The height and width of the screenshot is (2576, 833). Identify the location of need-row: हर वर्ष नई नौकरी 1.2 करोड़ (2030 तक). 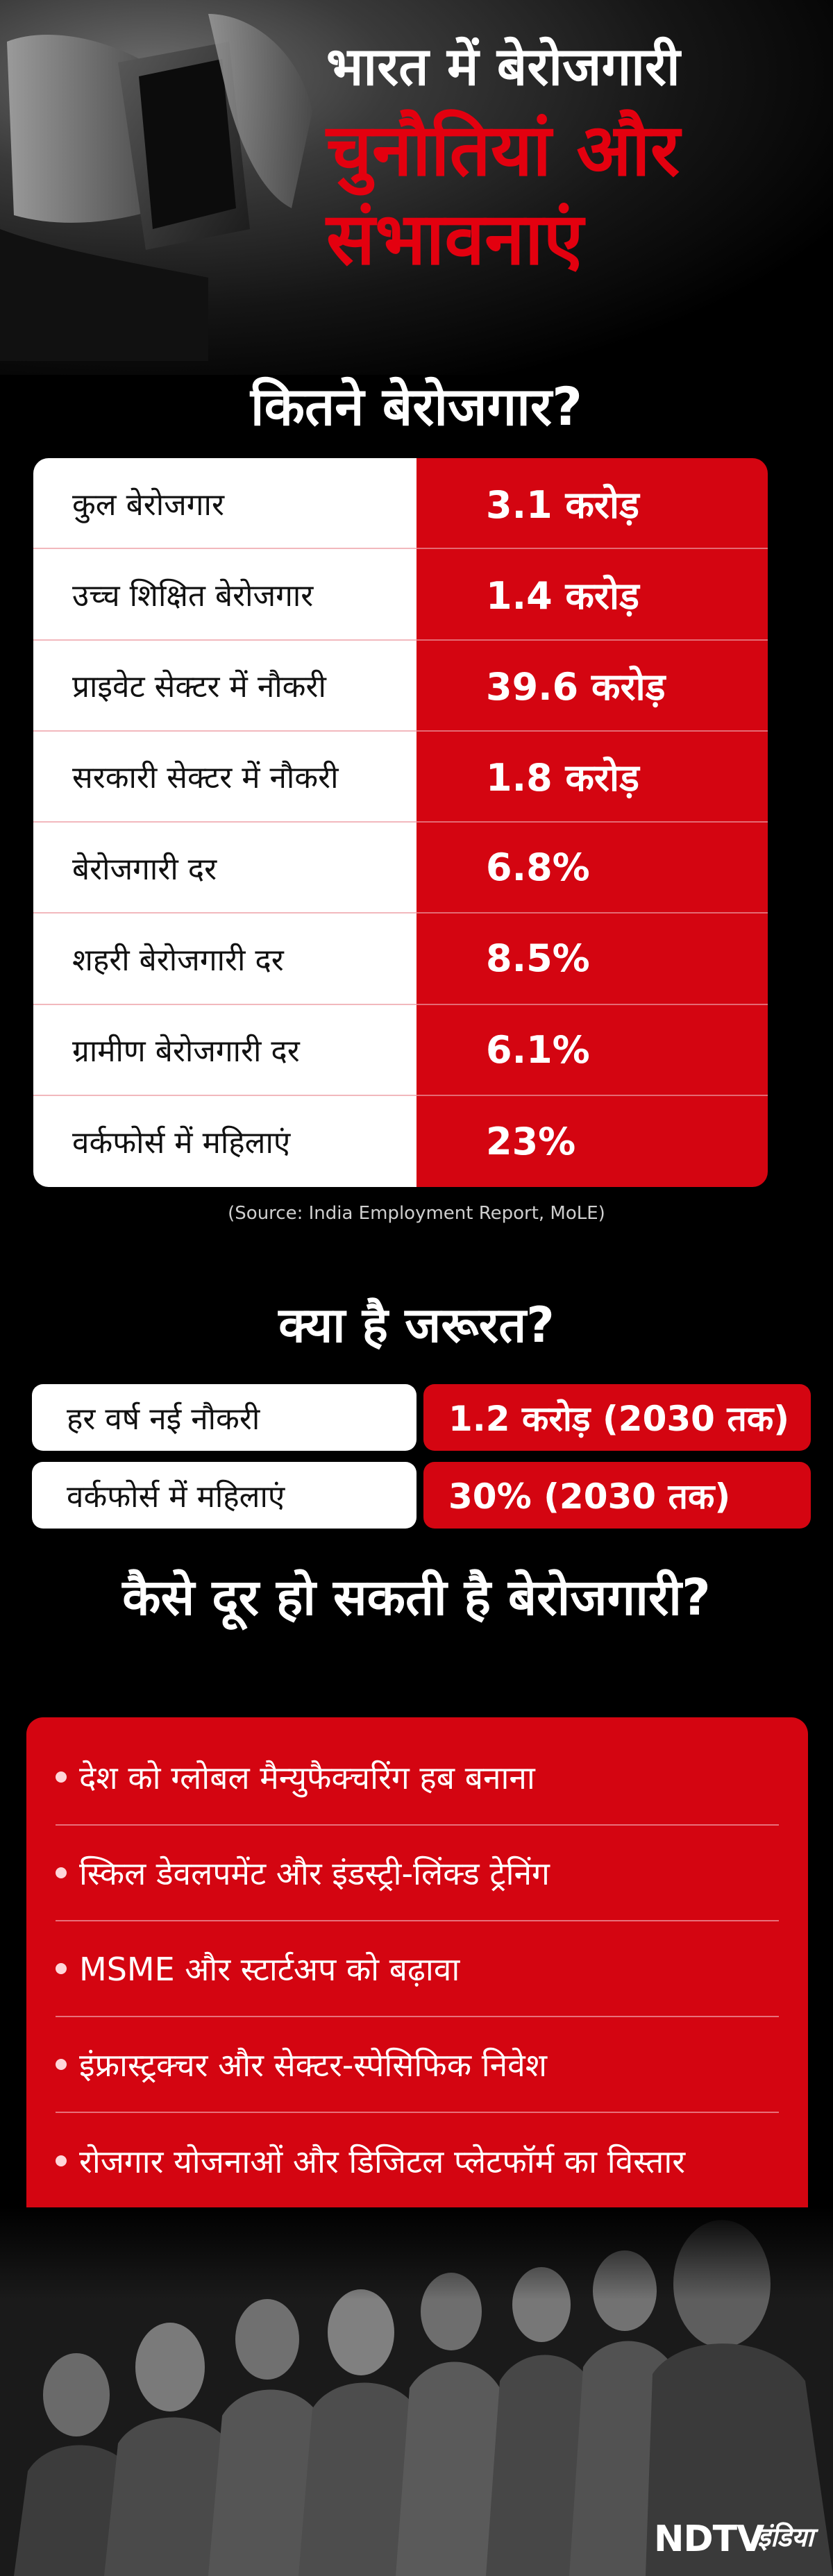
(422, 1417).